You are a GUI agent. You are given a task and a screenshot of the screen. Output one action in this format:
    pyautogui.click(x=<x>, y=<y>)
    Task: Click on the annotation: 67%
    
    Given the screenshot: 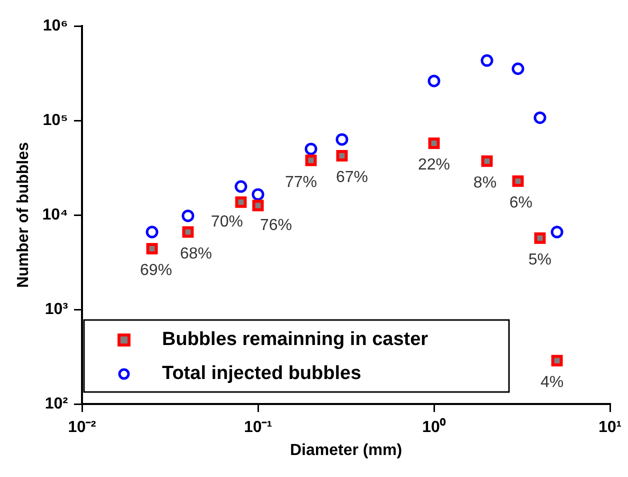 What is the action you would take?
    pyautogui.click(x=352, y=177)
    